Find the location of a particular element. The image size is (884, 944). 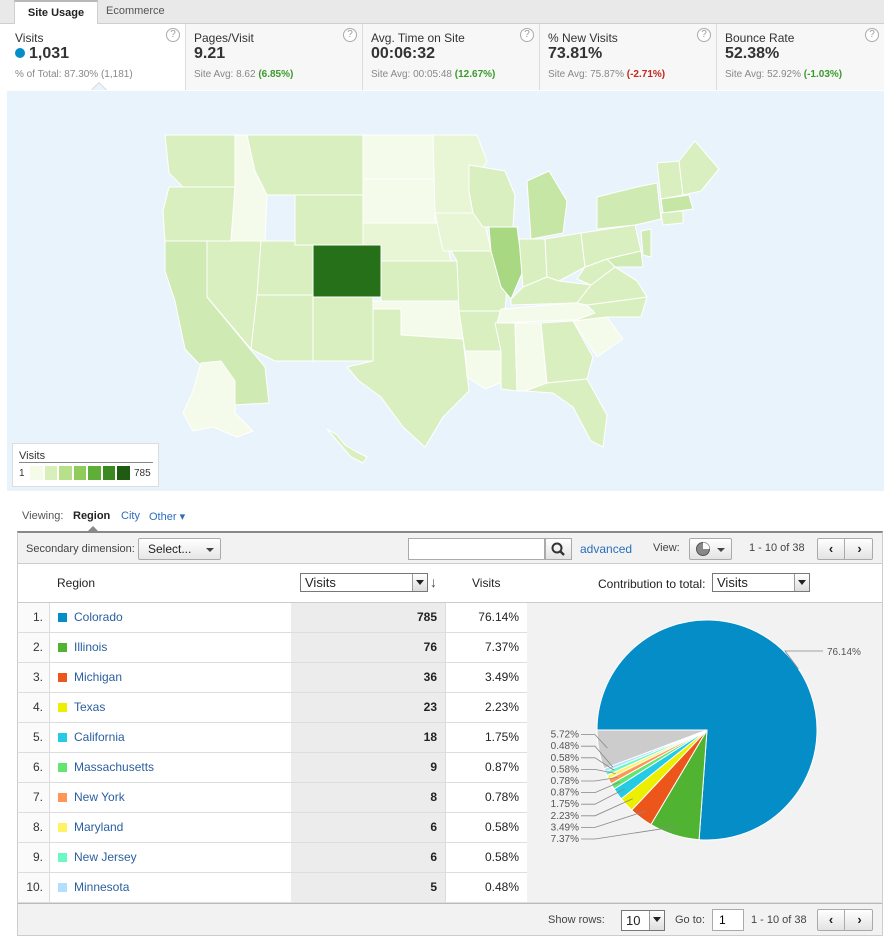

region-link: Colorado is located at coordinates (90, 617).